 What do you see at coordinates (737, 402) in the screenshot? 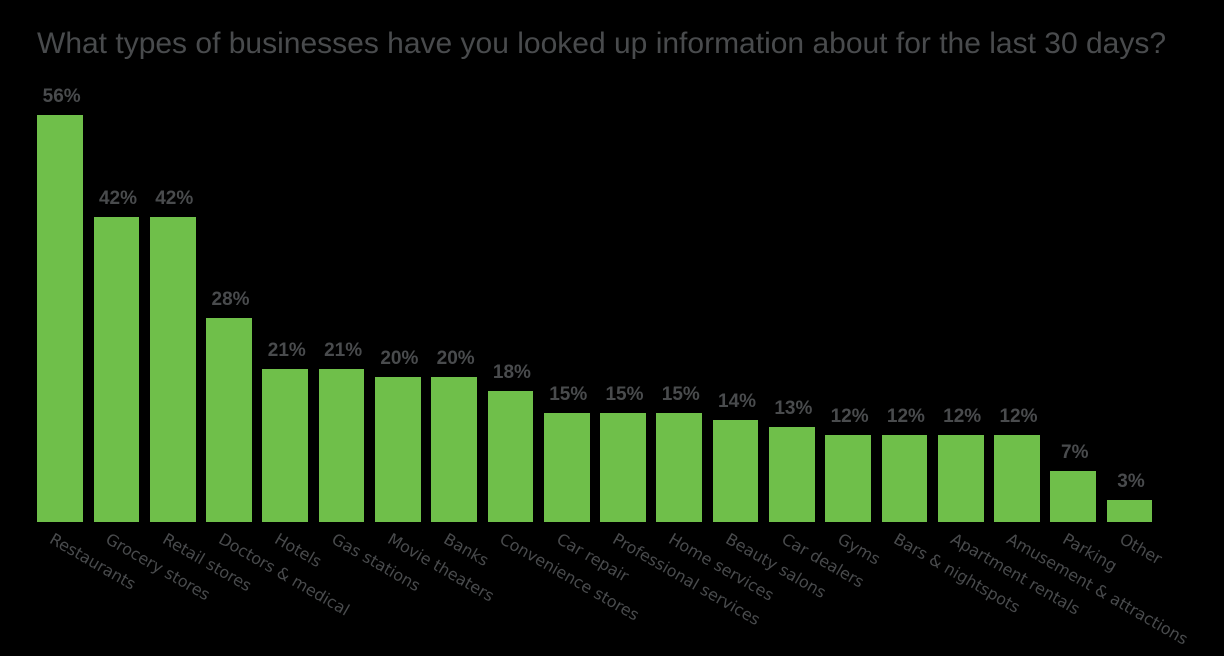
I see `bar-value-label: 14%` at bounding box center [737, 402].